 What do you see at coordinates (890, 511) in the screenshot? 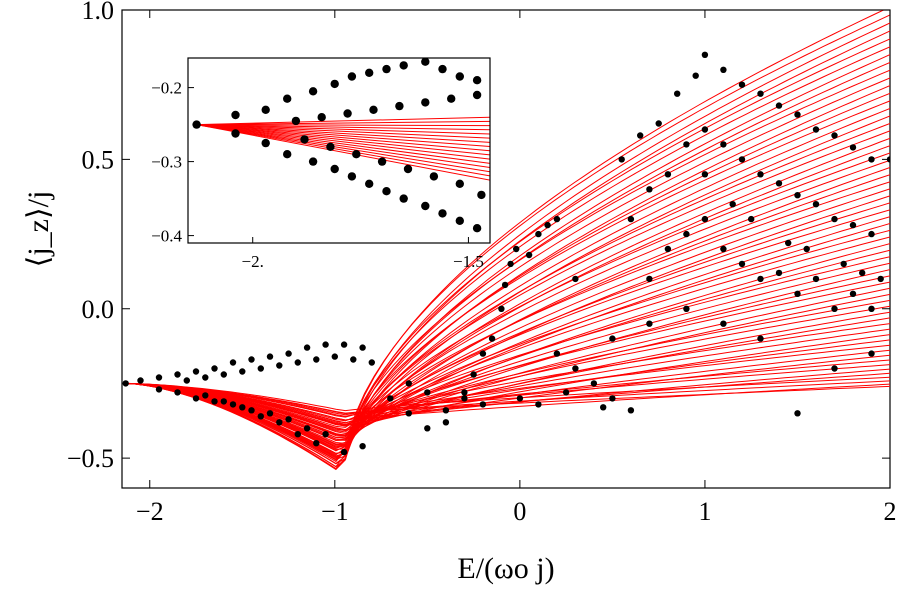
I see `x-tick-label: 2` at bounding box center [890, 511].